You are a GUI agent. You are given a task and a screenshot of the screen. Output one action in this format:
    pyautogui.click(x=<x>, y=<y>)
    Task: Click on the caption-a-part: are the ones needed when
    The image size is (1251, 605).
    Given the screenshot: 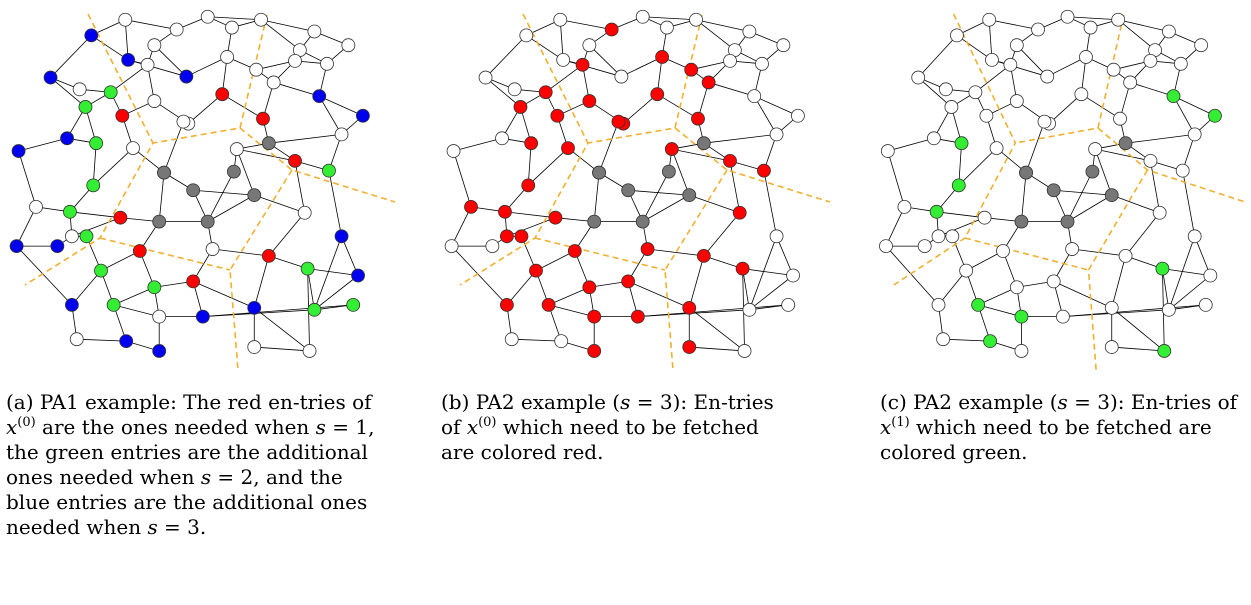 What is the action you would take?
    pyautogui.click(x=175, y=427)
    